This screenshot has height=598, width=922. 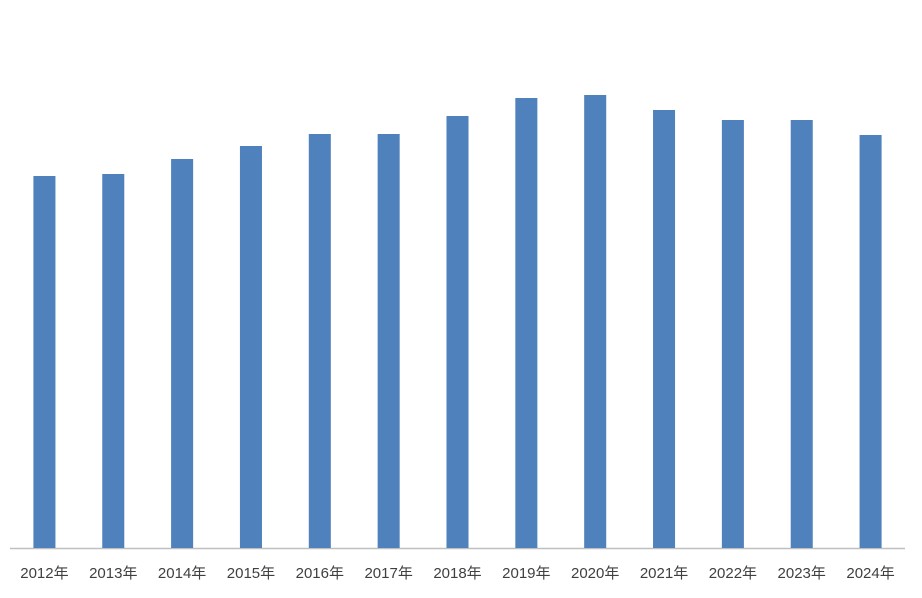 What do you see at coordinates (388, 573) in the screenshot?
I see `x-tick-label: 2017年` at bounding box center [388, 573].